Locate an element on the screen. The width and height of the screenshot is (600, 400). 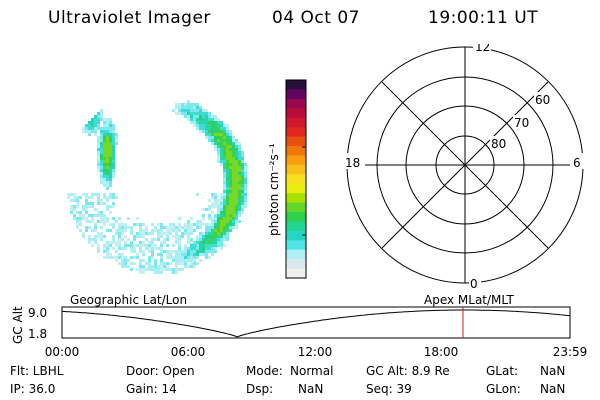
apex-mlat-mlt-title: Apex MLat/MLT is located at coordinates (469, 300).